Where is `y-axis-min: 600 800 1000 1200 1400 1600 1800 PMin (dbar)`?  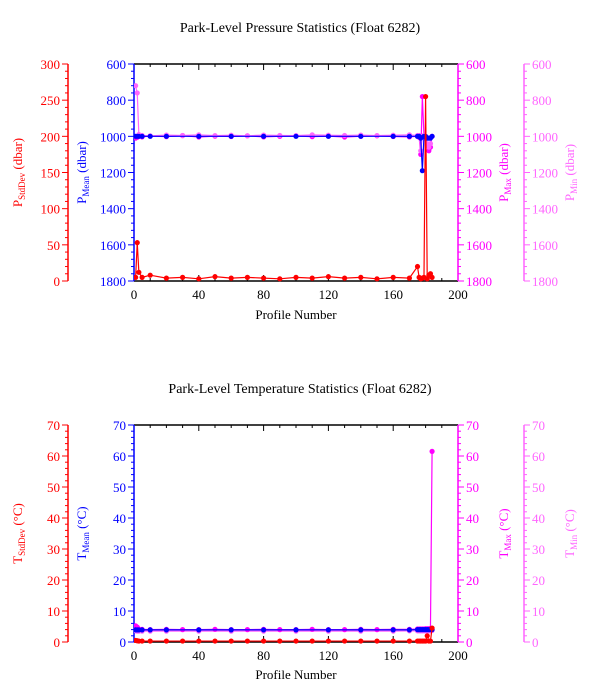 y-axis-min: 600 800 1000 1200 1400 1600 1800 PMin (dbar) is located at coordinates (551, 173).